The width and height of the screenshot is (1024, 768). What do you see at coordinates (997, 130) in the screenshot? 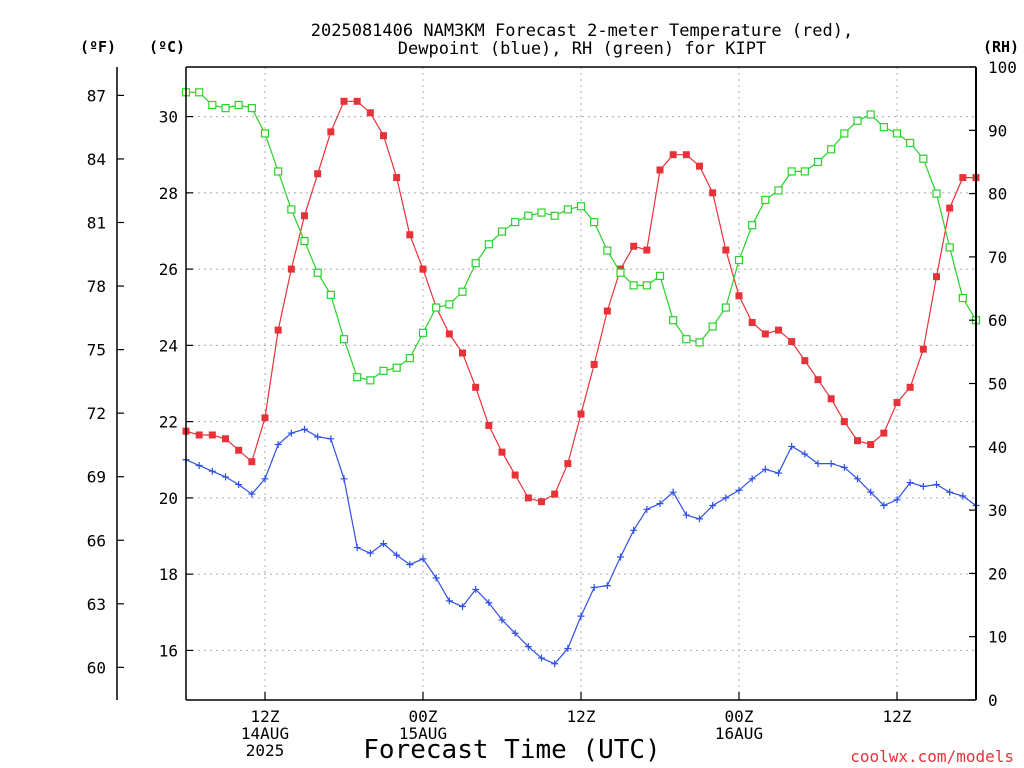
I see `rh-tick-label: 90` at bounding box center [997, 130].